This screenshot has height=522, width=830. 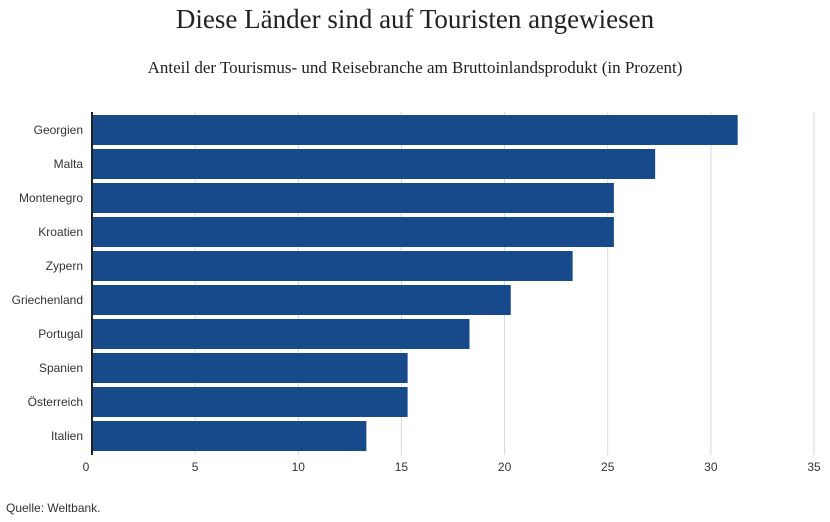 I want to click on bar-österreich, so click(x=250, y=402).